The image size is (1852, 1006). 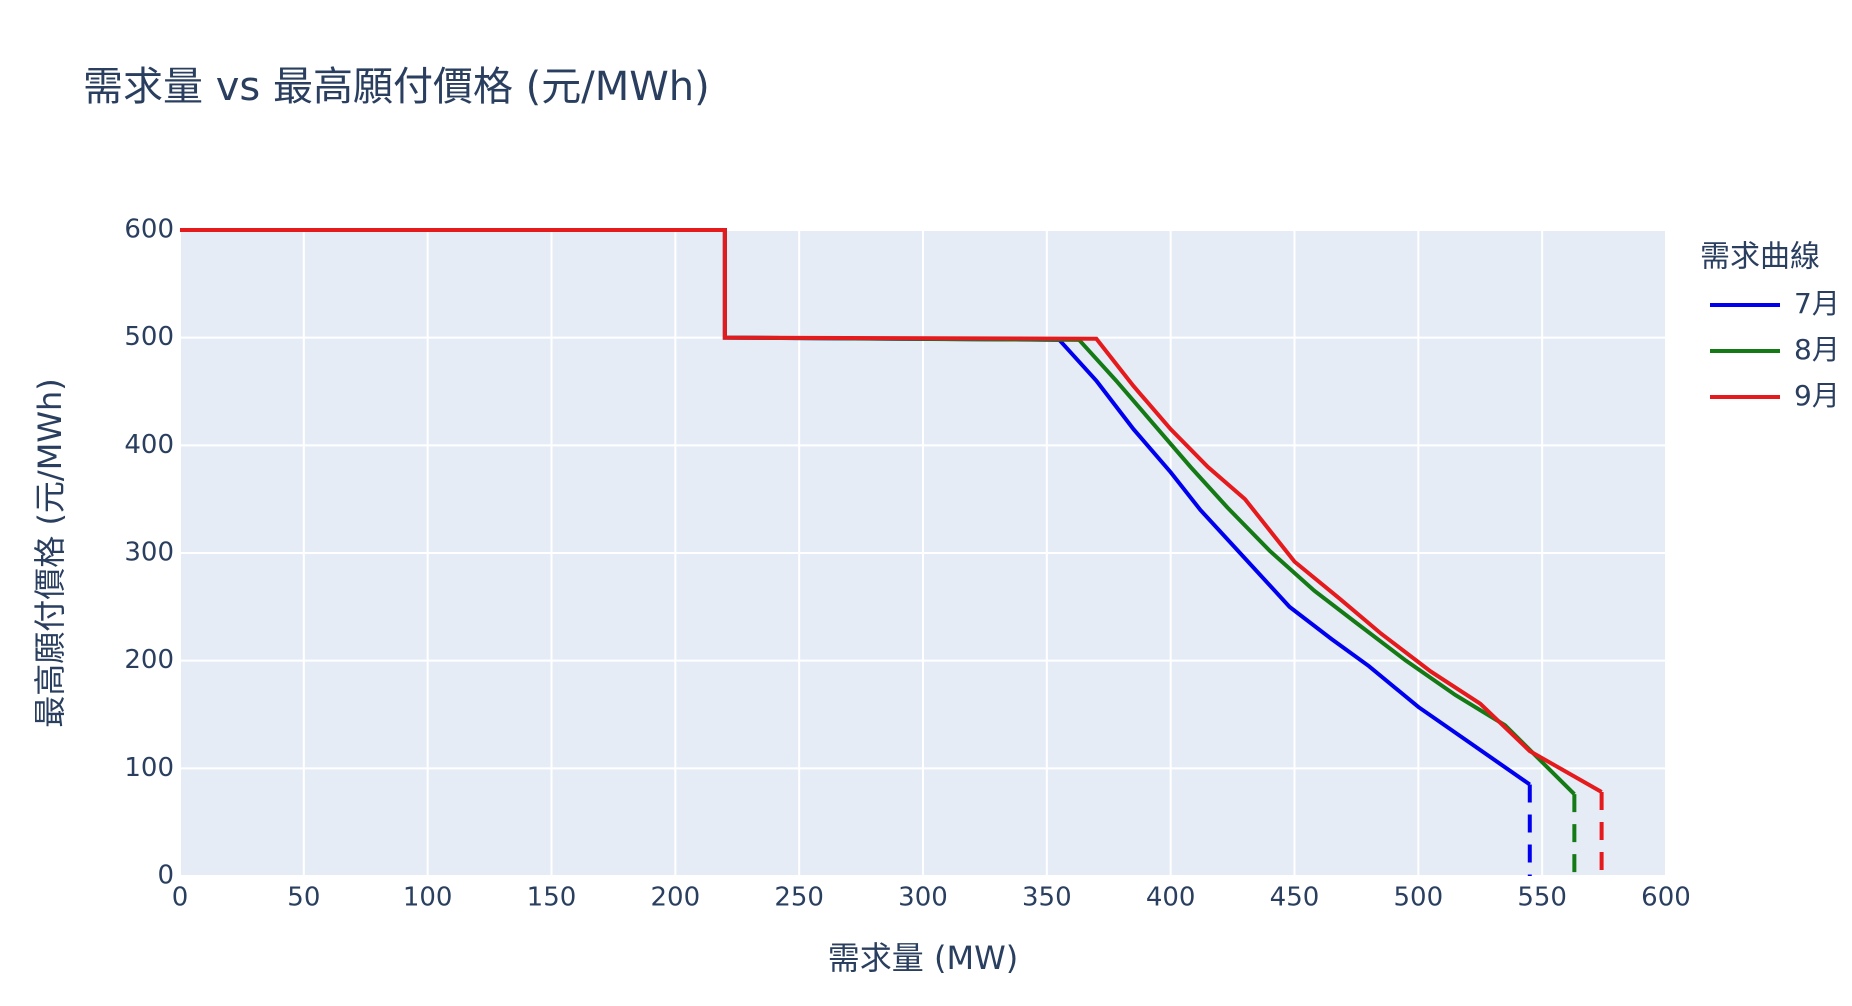 I want to click on y-tick-label: 100, so click(x=149, y=768).